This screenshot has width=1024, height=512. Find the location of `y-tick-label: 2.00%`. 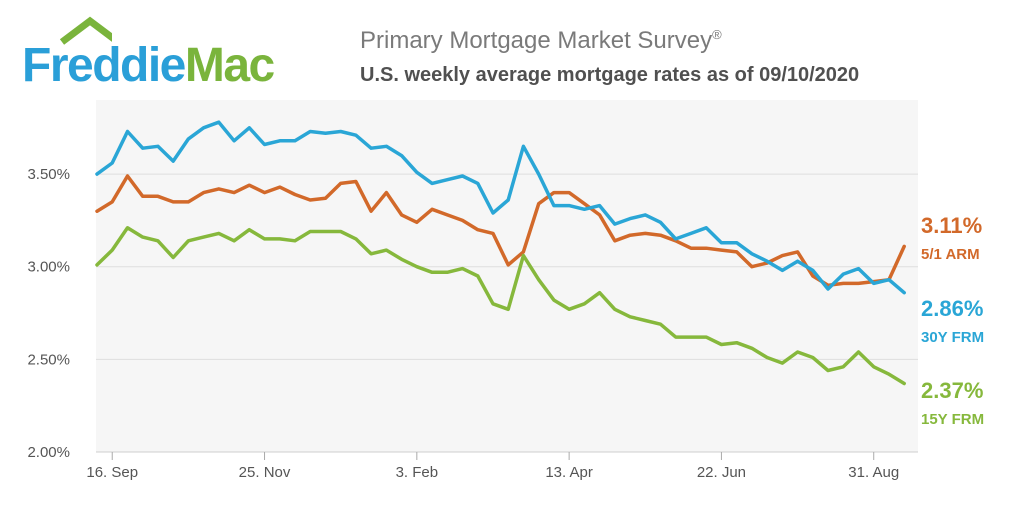

y-tick-label: 2.00% is located at coordinates (48, 452).